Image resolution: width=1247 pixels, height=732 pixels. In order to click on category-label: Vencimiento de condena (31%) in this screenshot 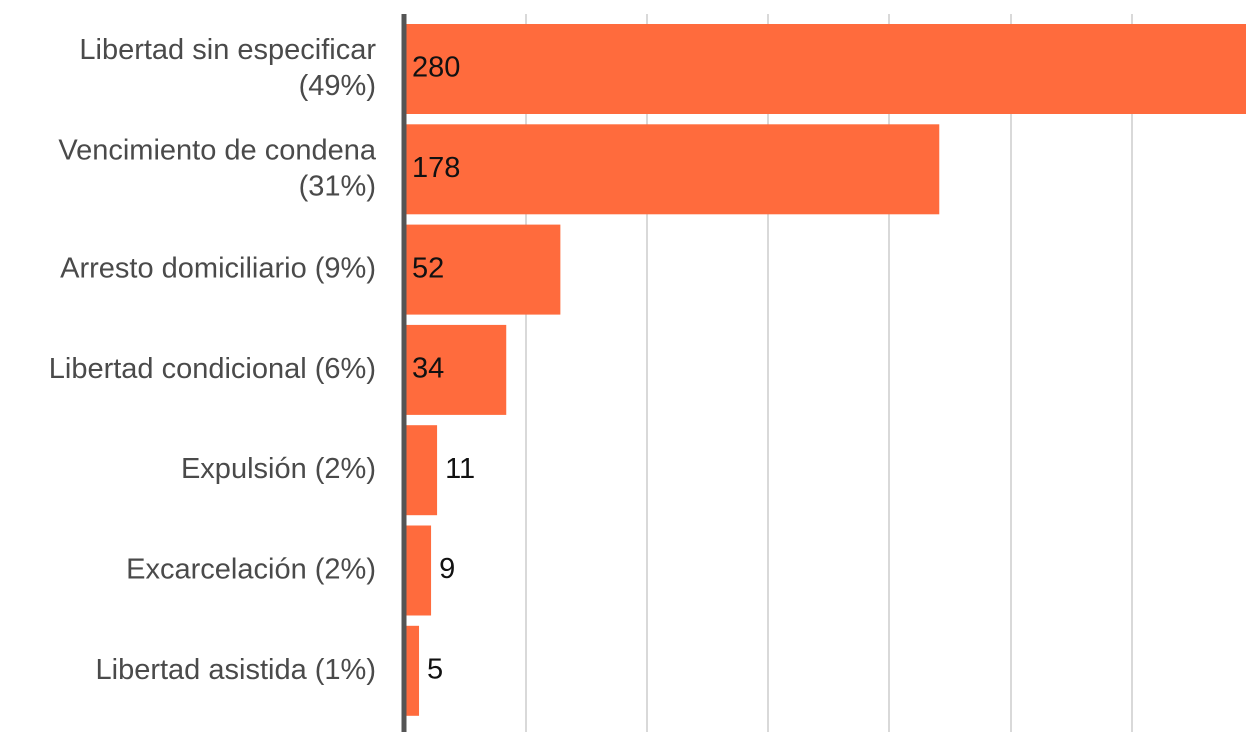, I will do `click(217, 168)`.